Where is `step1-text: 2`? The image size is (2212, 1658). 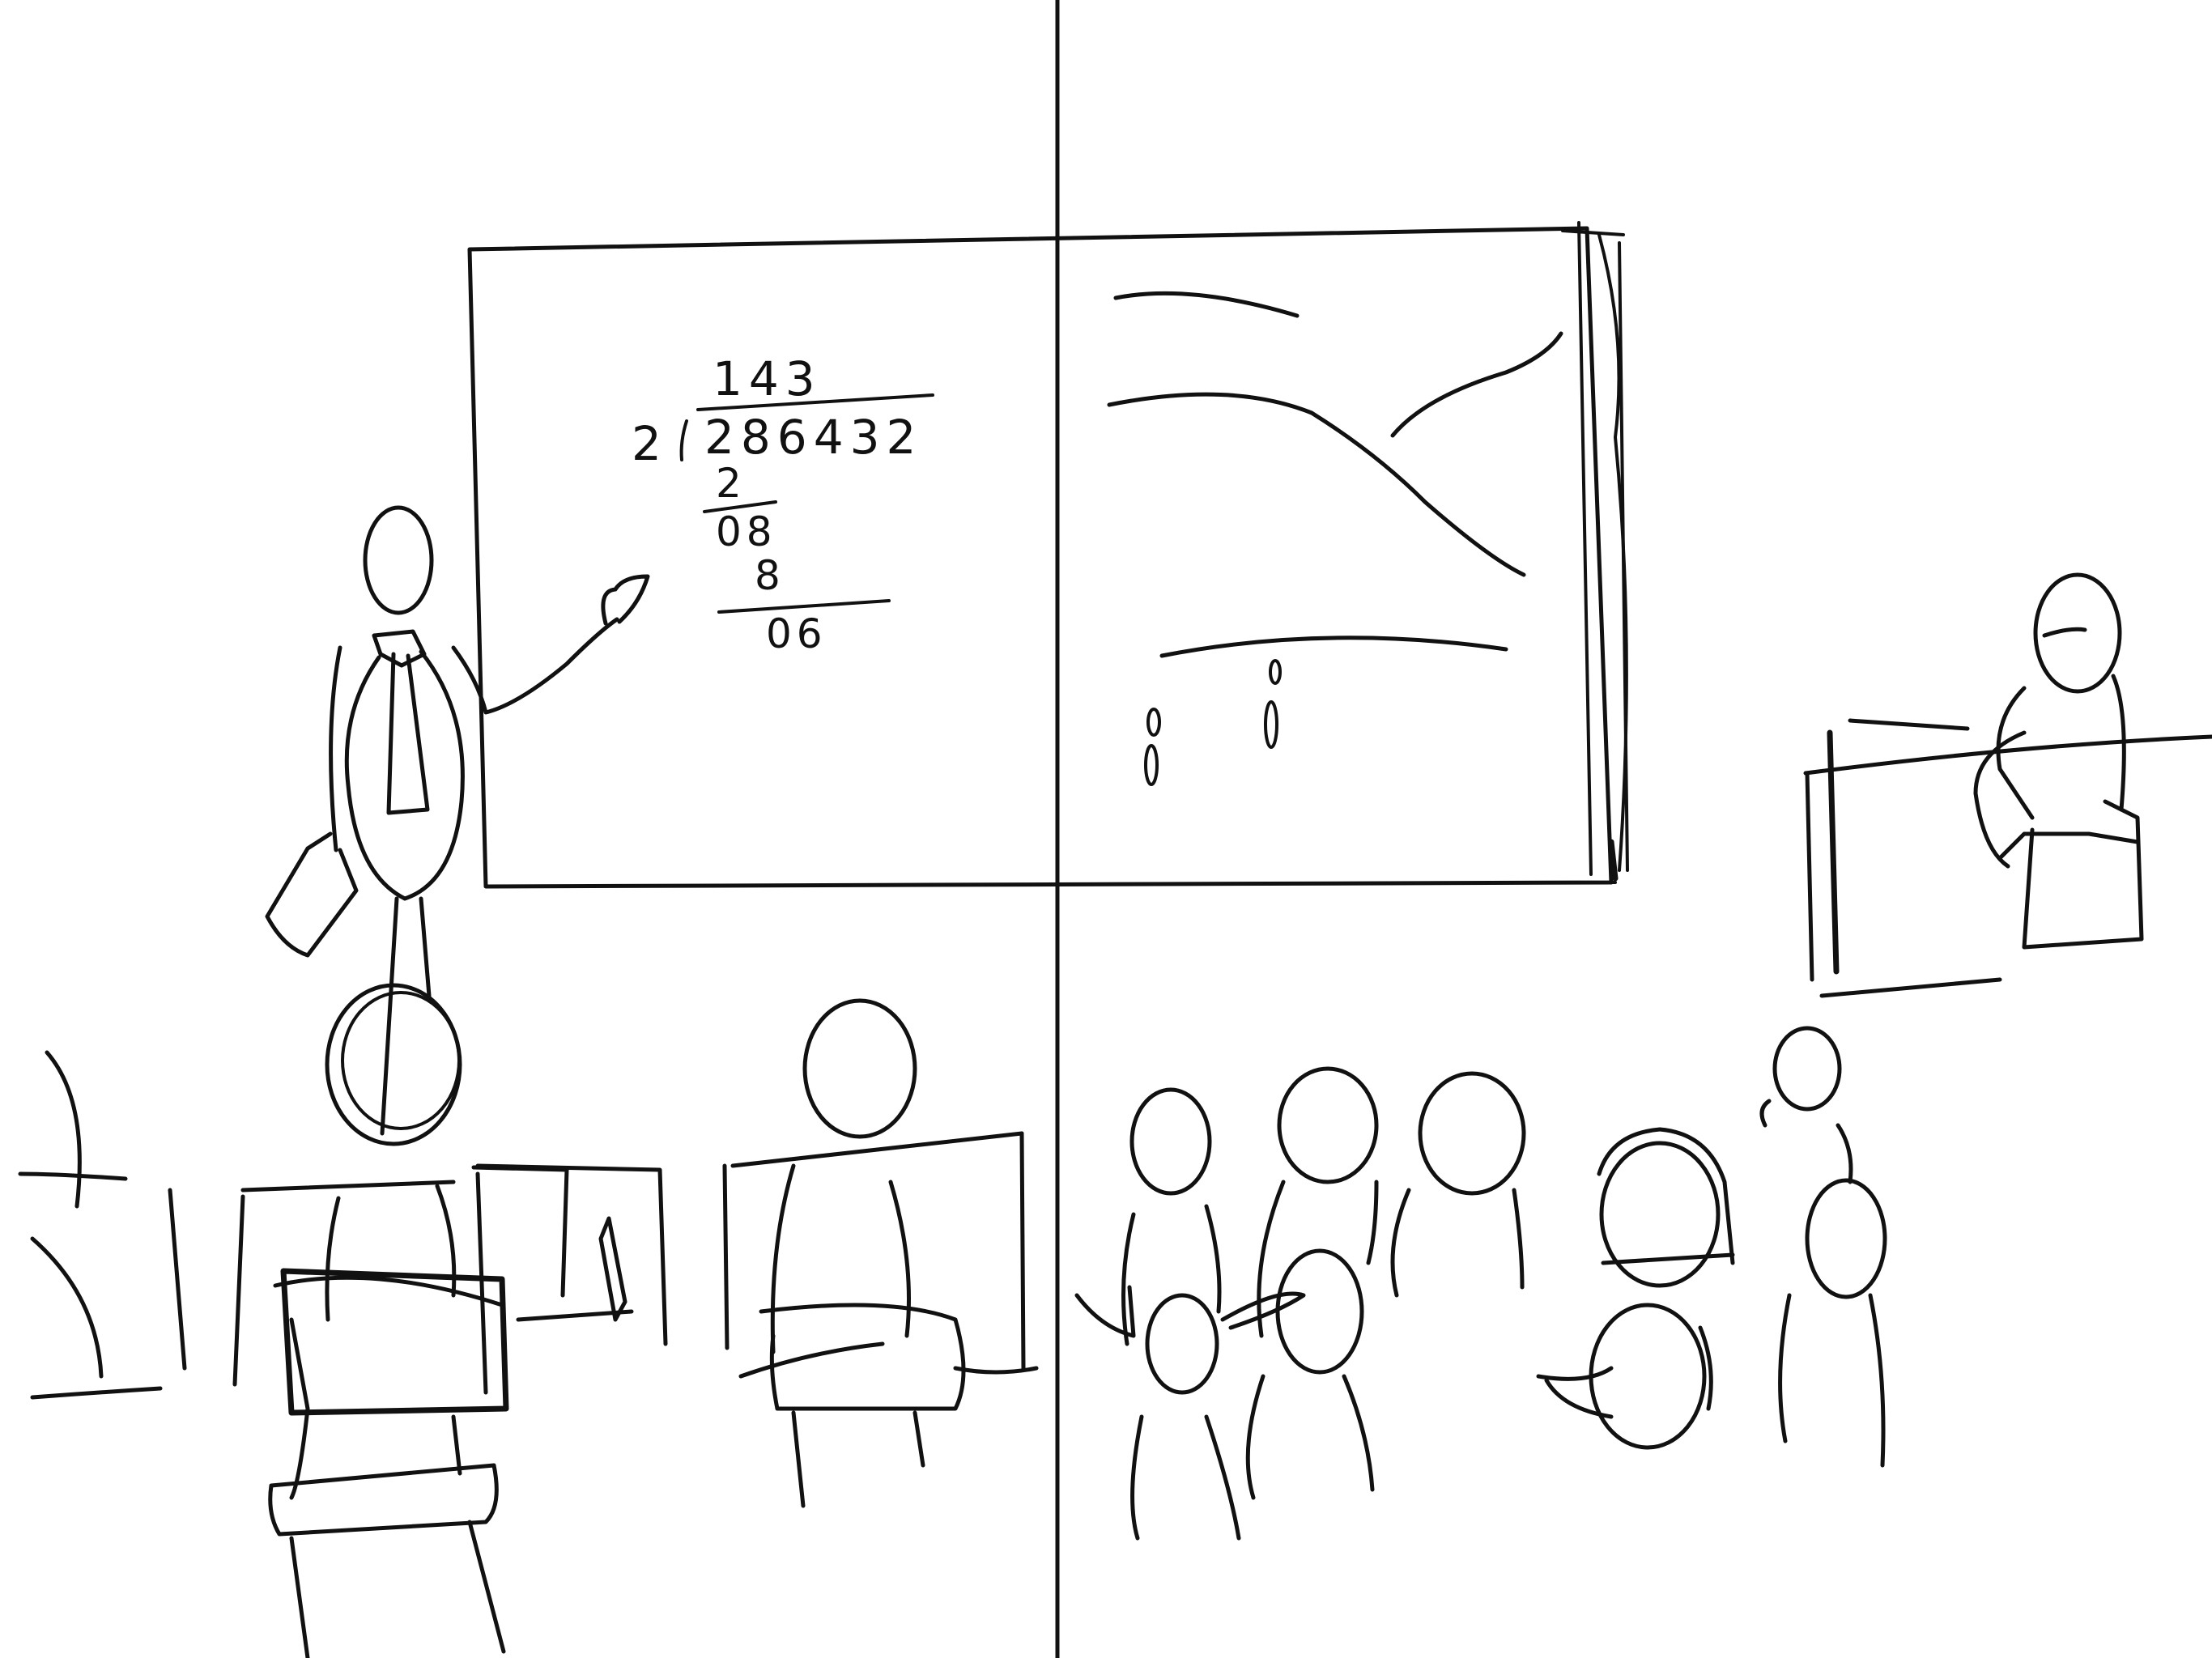 step1-text: 2 is located at coordinates (732, 483).